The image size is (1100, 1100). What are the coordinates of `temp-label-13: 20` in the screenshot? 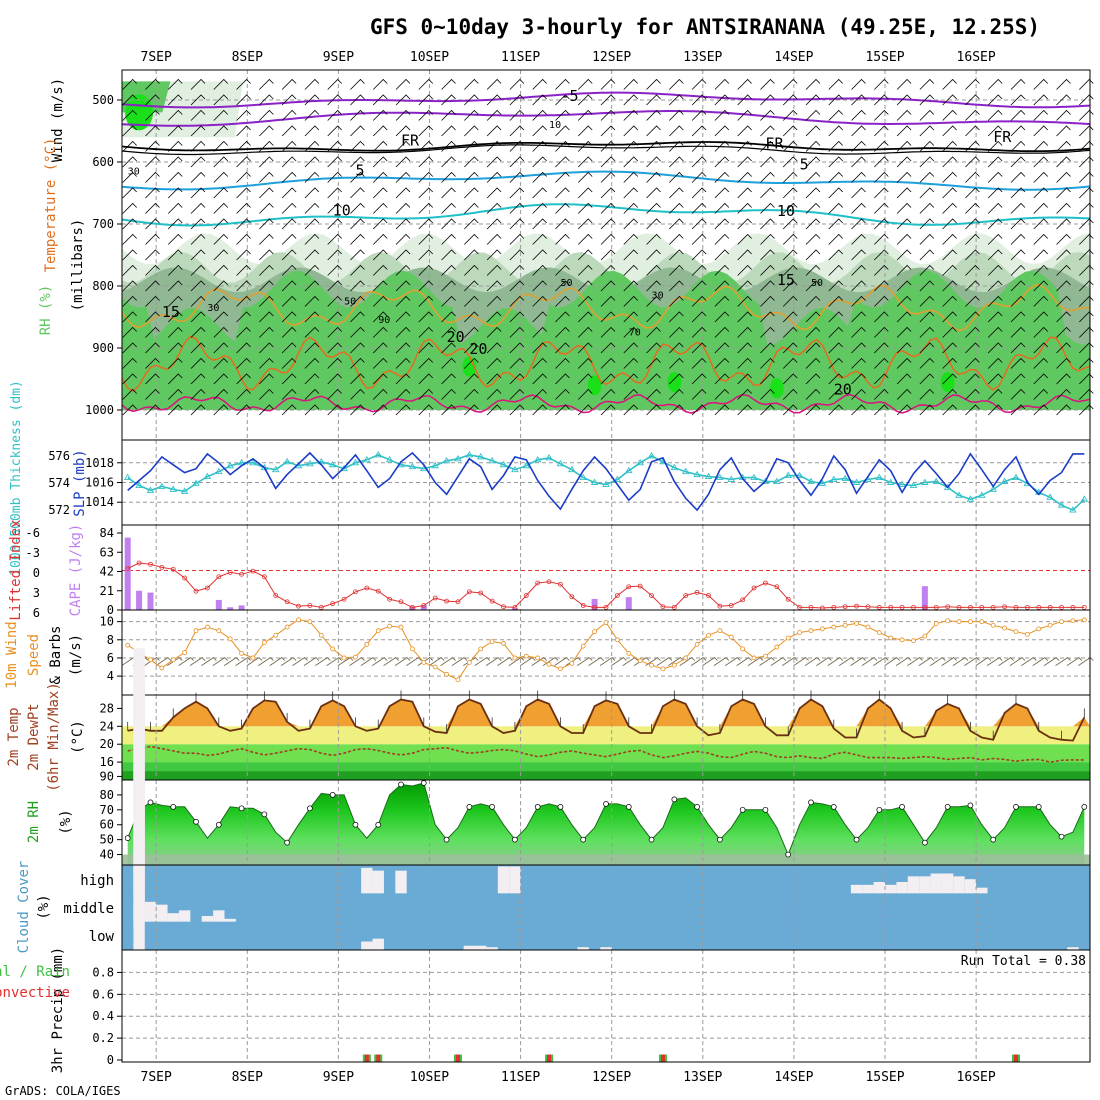 It's located at (456, 337).